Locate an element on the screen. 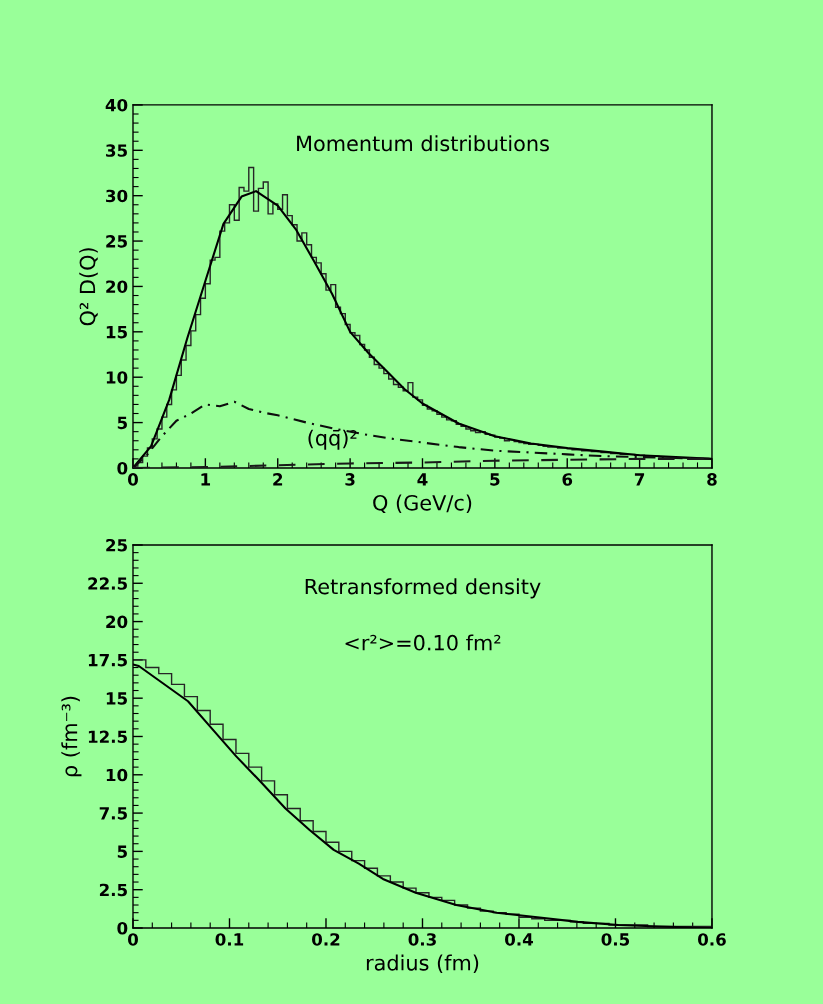 The height and width of the screenshot is (1004, 823). x-tick-label: 0.6 is located at coordinates (712, 939).